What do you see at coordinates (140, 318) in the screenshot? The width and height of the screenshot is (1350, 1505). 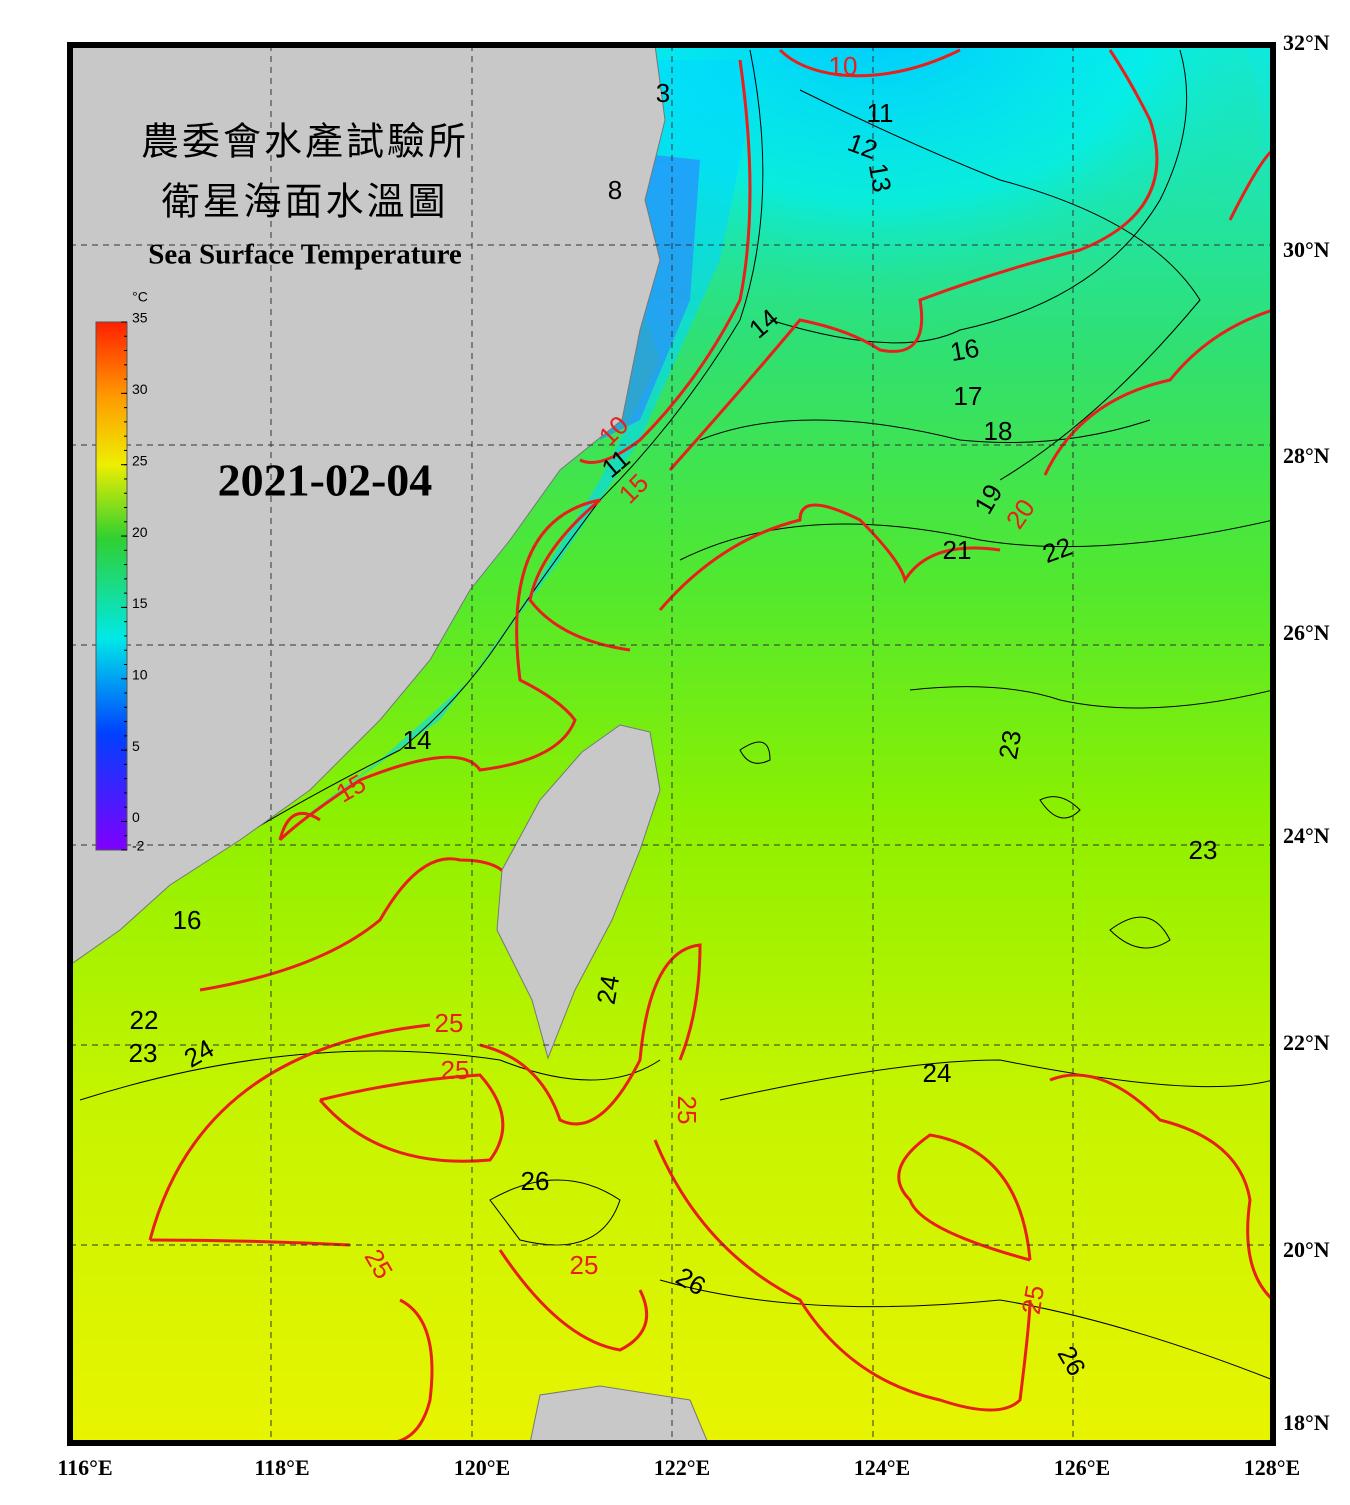 I see `colorbar-tick-label: 35` at bounding box center [140, 318].